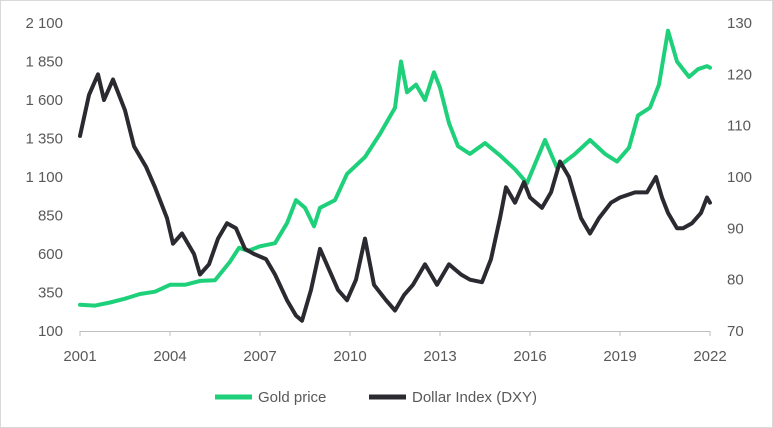 The image size is (773, 428). I want to click on x-tick-label: 2004, so click(169, 356).